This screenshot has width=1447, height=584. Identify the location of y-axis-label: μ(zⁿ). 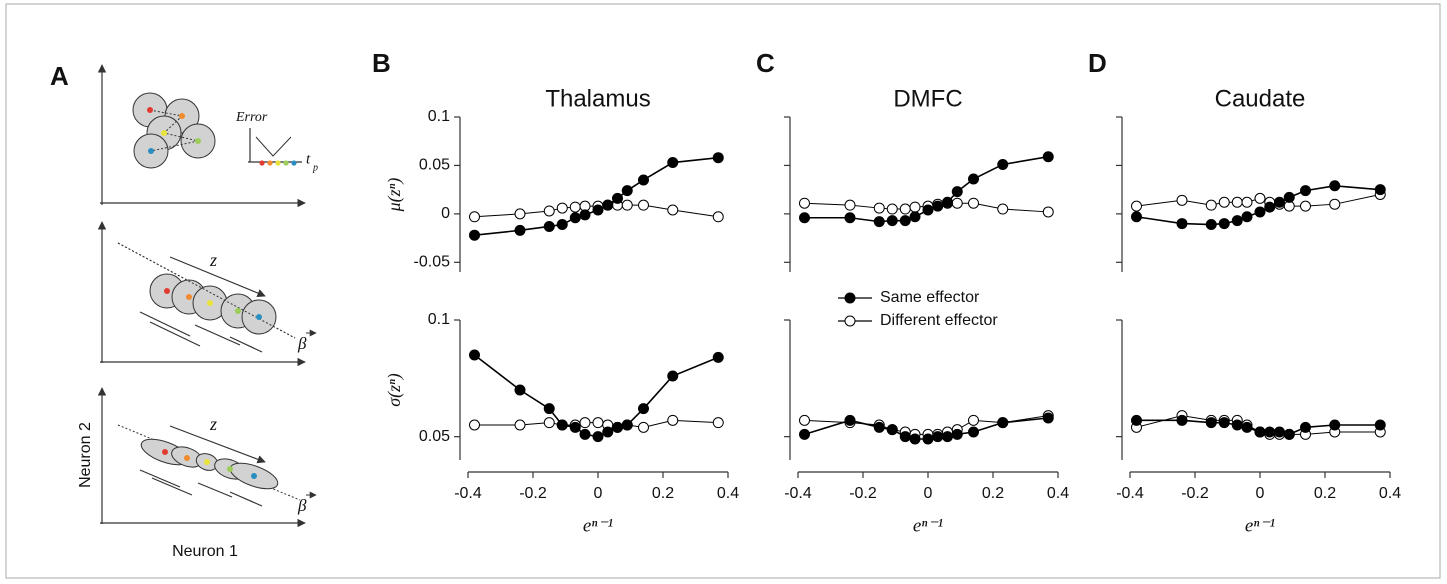
(394, 195).